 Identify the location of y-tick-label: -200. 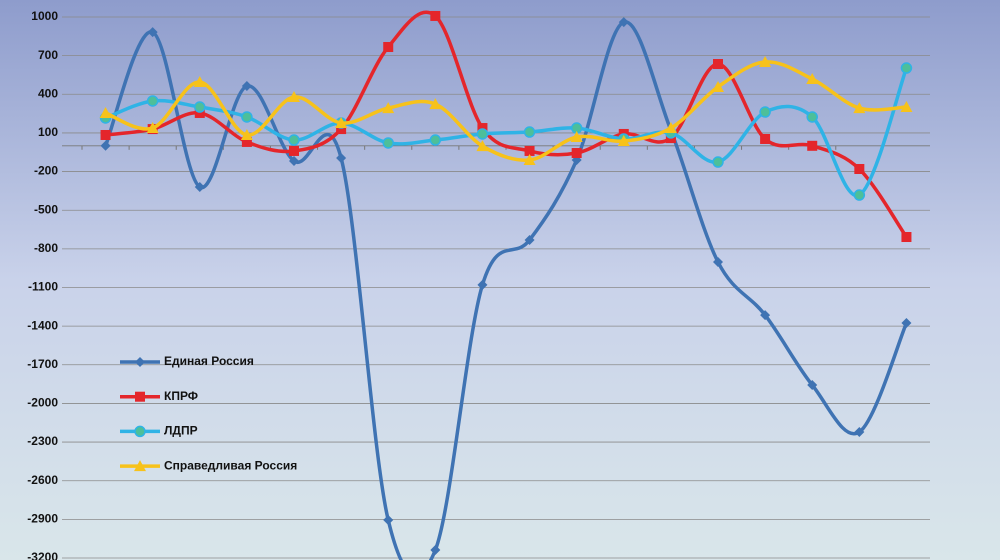
(46, 171).